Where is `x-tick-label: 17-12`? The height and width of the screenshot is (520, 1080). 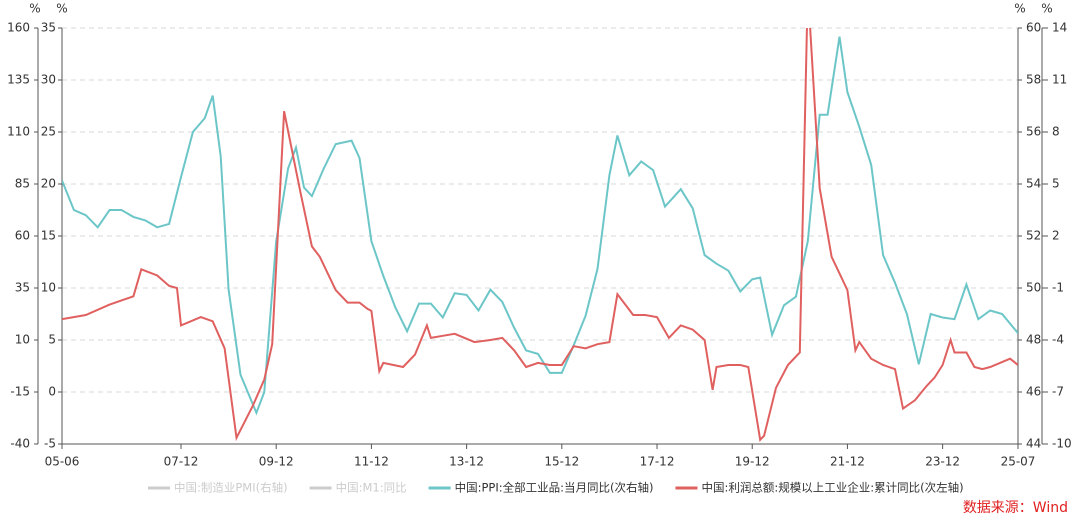 x-tick-label: 17-12 is located at coordinates (657, 462).